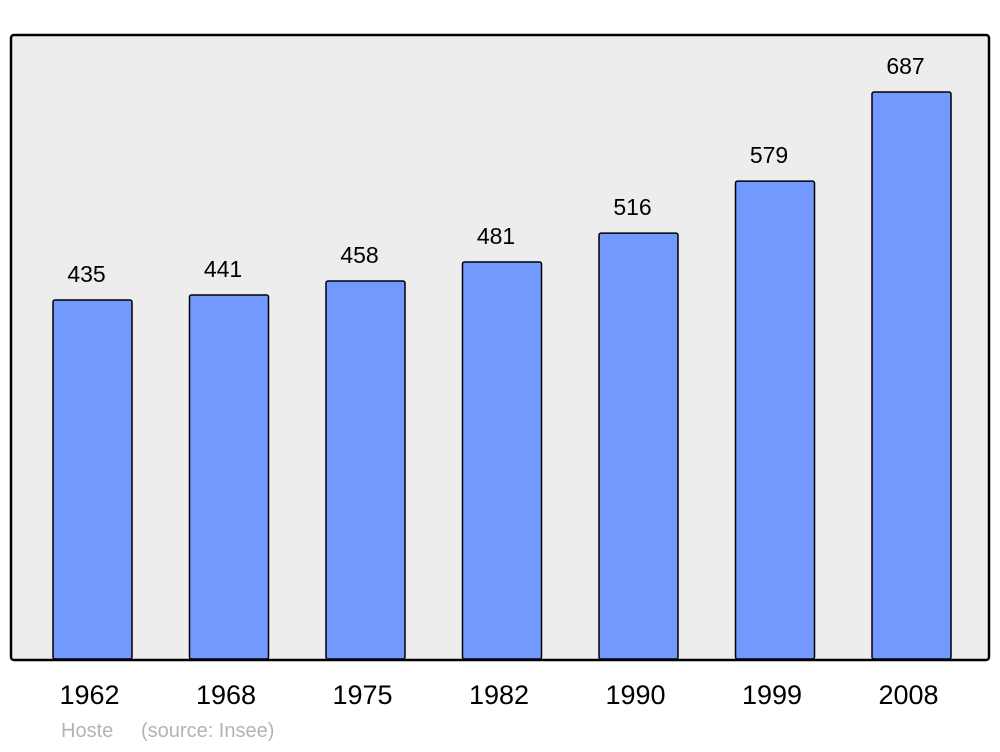 This screenshot has height=752, width=1000. Describe the element at coordinates (769, 155) in the screenshot. I see `data-label-1999: 579` at that location.